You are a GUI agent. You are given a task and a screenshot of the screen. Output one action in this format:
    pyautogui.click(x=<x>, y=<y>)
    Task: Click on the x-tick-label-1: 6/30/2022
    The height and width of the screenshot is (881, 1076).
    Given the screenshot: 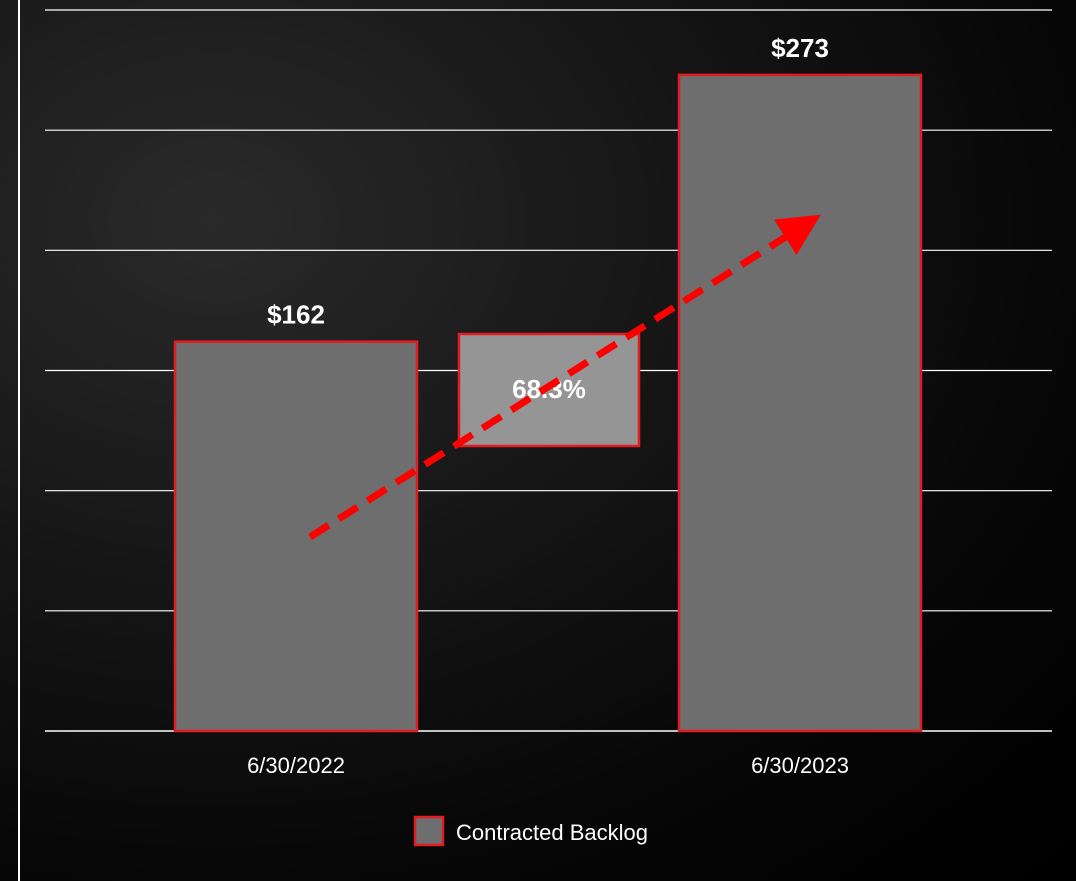 What is the action you would take?
    pyautogui.click(x=296, y=765)
    